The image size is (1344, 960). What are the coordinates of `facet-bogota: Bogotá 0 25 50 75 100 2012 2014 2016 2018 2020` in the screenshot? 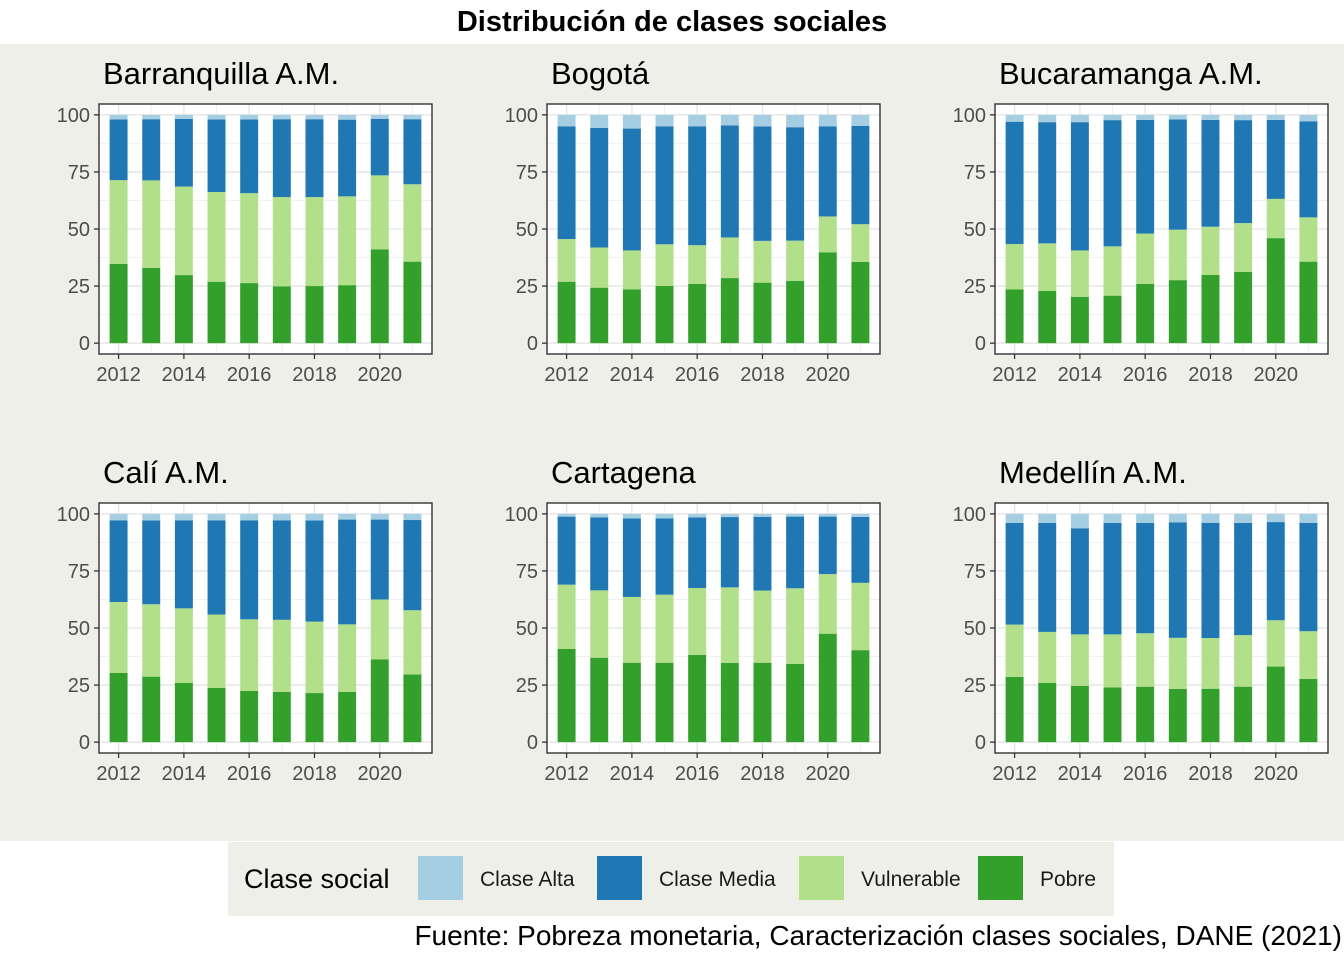 It's located at (693, 221).